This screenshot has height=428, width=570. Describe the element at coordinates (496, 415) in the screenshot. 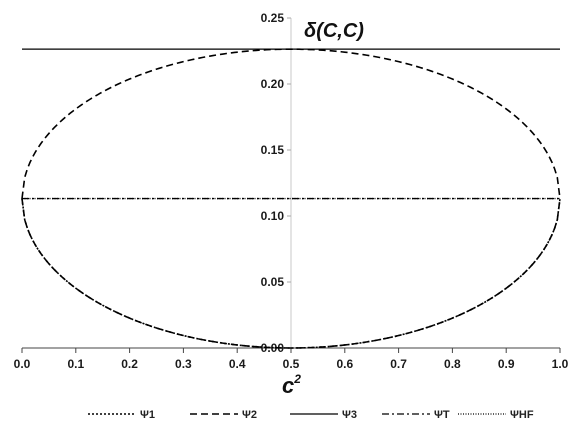

I see `legend-item: ΨHF` at that location.